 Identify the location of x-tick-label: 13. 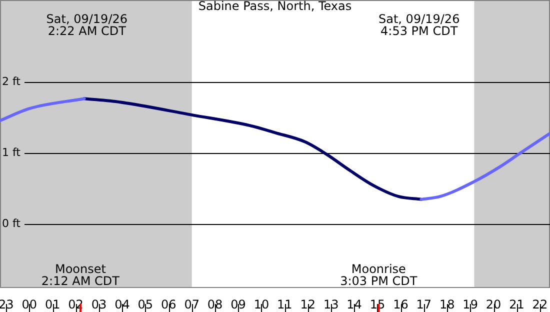
(331, 304).